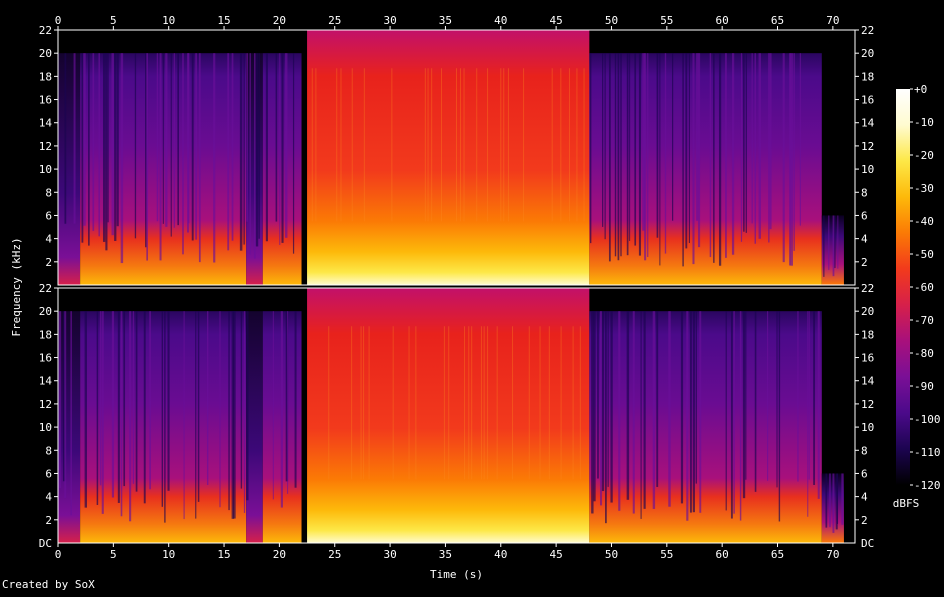 Image resolution: width=944 pixels, height=597 pixels. What do you see at coordinates (48, 584) in the screenshot?
I see `credit-text: Created by SoX` at bounding box center [48, 584].